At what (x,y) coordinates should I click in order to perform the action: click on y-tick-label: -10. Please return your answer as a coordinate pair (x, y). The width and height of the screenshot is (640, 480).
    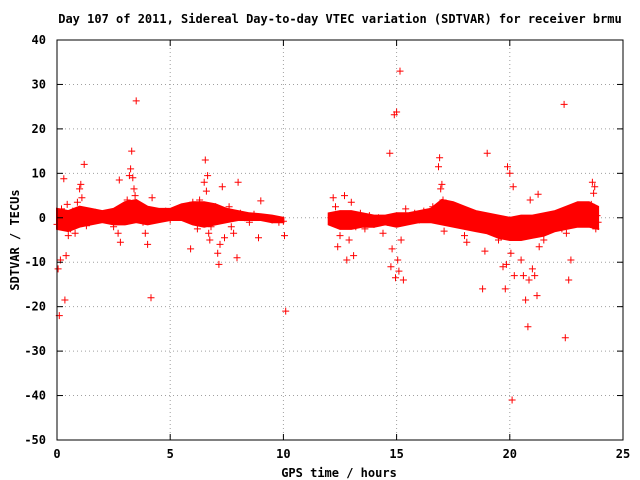
    Looking at the image, I should click on (35, 262).